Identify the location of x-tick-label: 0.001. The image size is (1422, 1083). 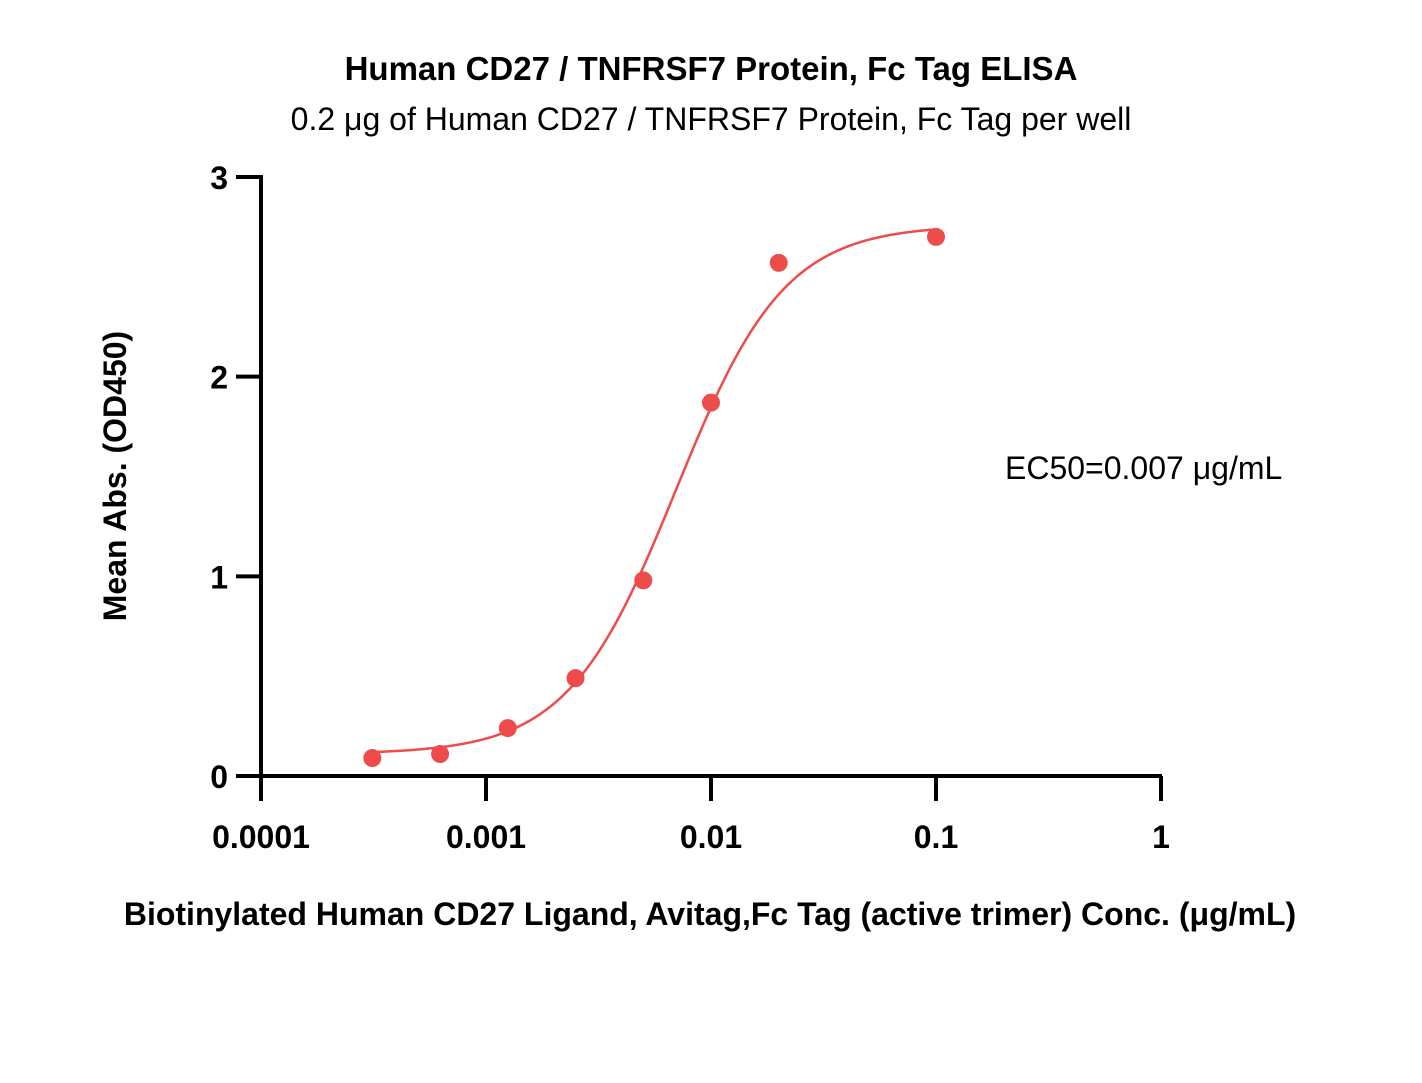
(486, 837).